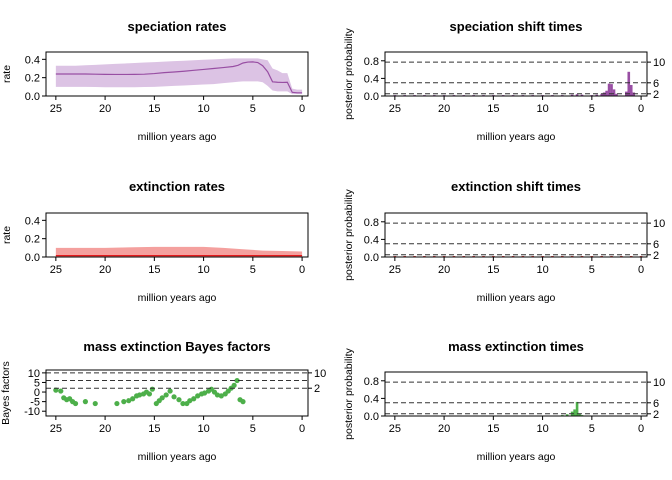 This screenshot has height=480, width=672. What do you see at coordinates (32, 412) in the screenshot?
I see `y-tick-label: -10` at bounding box center [32, 412].